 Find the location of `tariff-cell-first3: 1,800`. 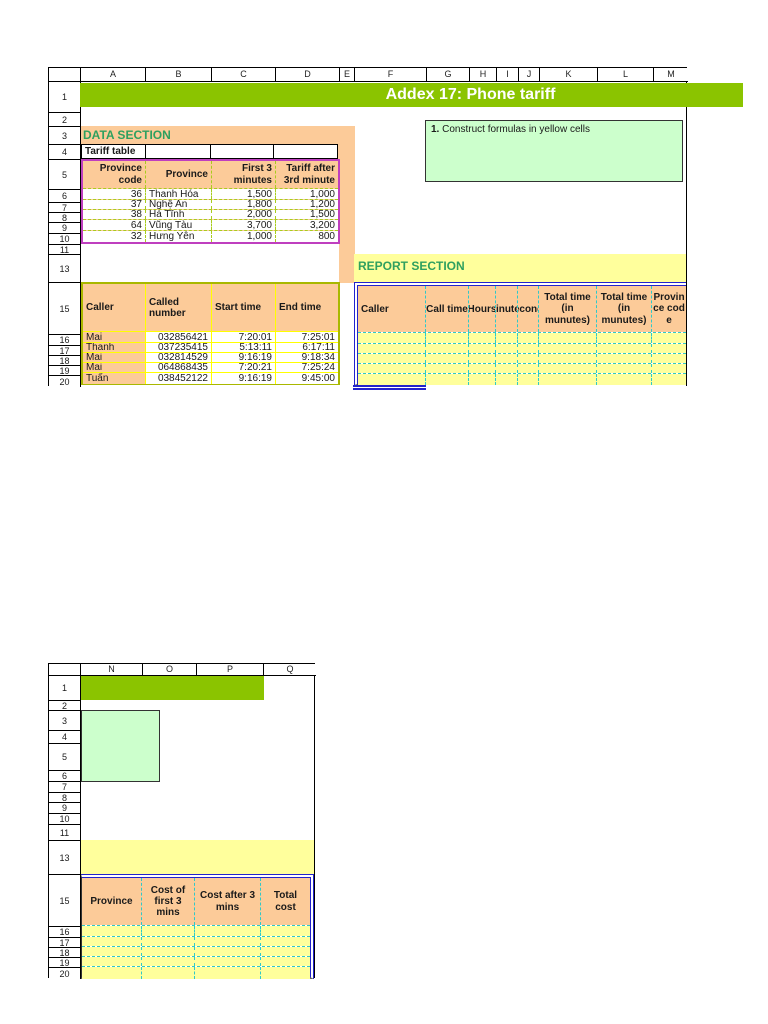

tariff-cell-first3: 1,800 is located at coordinates (244, 204).